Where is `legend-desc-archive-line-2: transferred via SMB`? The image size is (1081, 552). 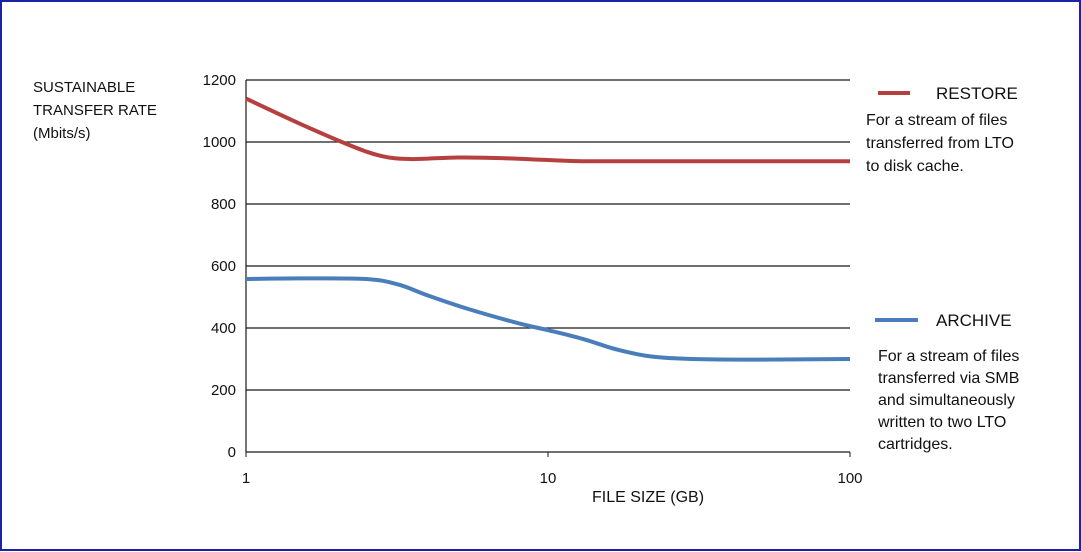
legend-desc-archive-line-2: transferred via SMB is located at coordinates (948, 378).